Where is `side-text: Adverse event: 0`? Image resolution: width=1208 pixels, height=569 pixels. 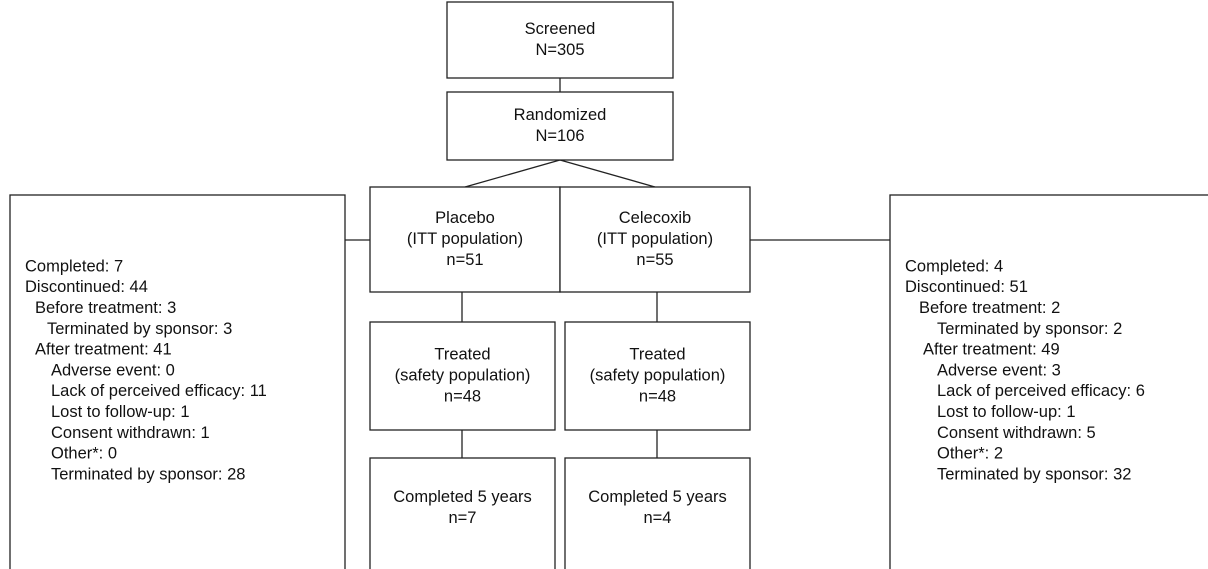 side-text: Adverse event: 0 is located at coordinates (113, 370).